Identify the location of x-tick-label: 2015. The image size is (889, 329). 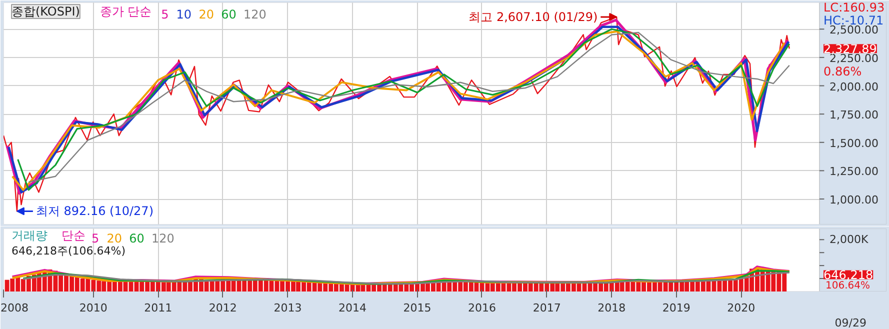
(417, 308).